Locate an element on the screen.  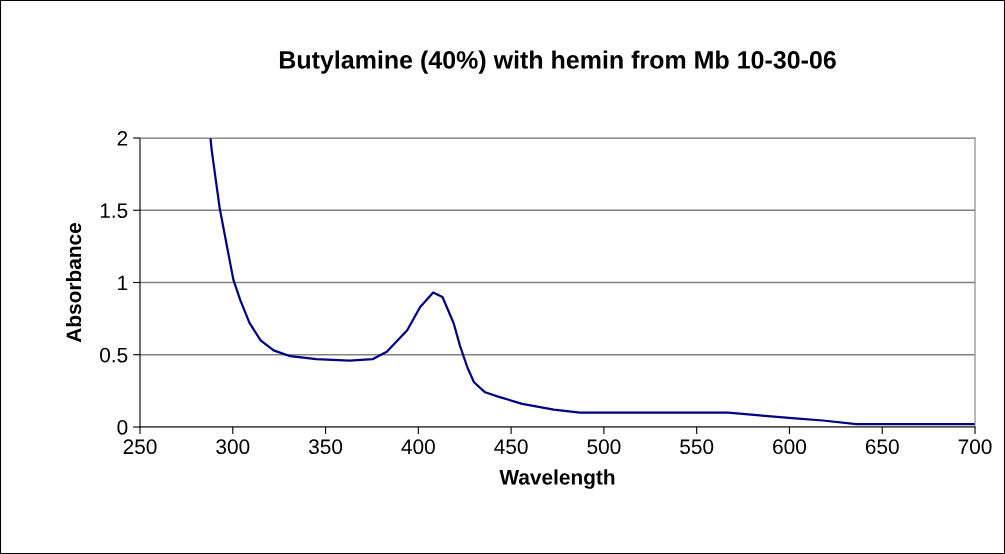
chart-title: Butylamine (40%) with hemin from Mb 10-30-06 is located at coordinates (557, 62).